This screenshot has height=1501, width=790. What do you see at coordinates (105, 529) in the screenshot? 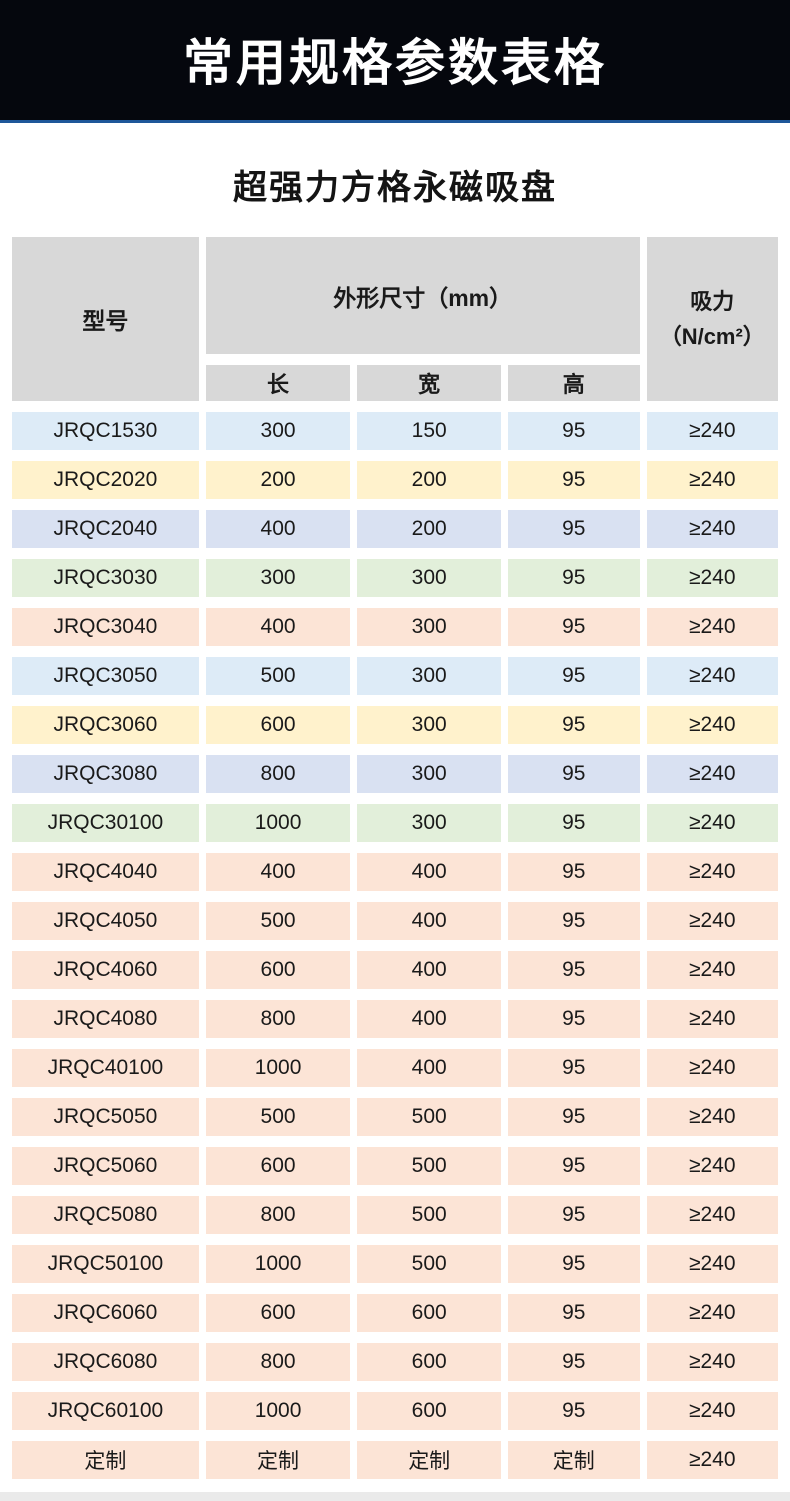
I see `model-cell: JRQC2040` at bounding box center [105, 529].